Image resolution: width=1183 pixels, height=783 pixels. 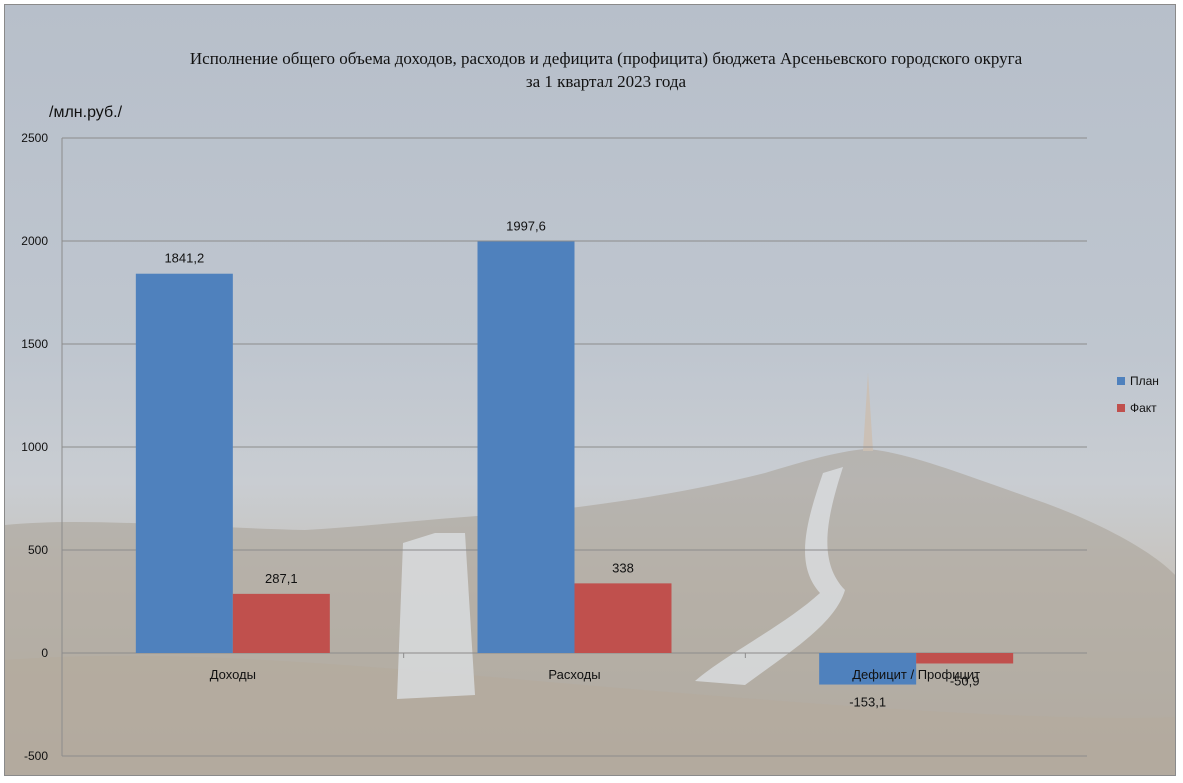 I want to click on y-tick-label: 500, so click(x=38, y=550).